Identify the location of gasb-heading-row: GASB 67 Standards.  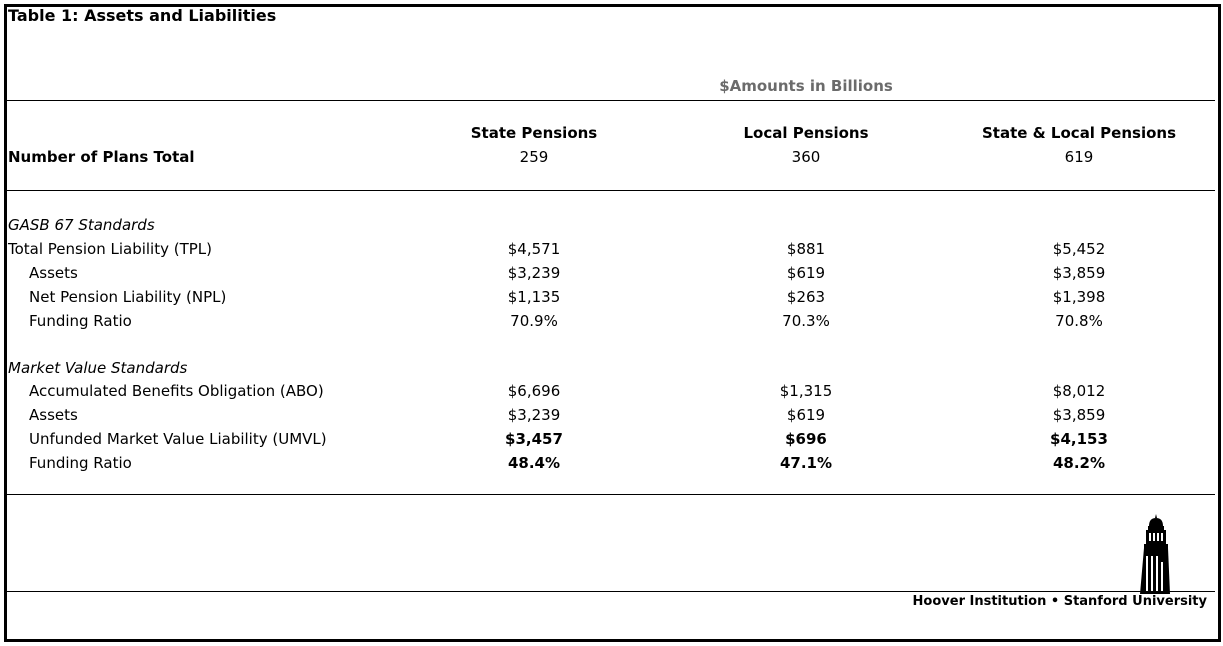
(611, 228).